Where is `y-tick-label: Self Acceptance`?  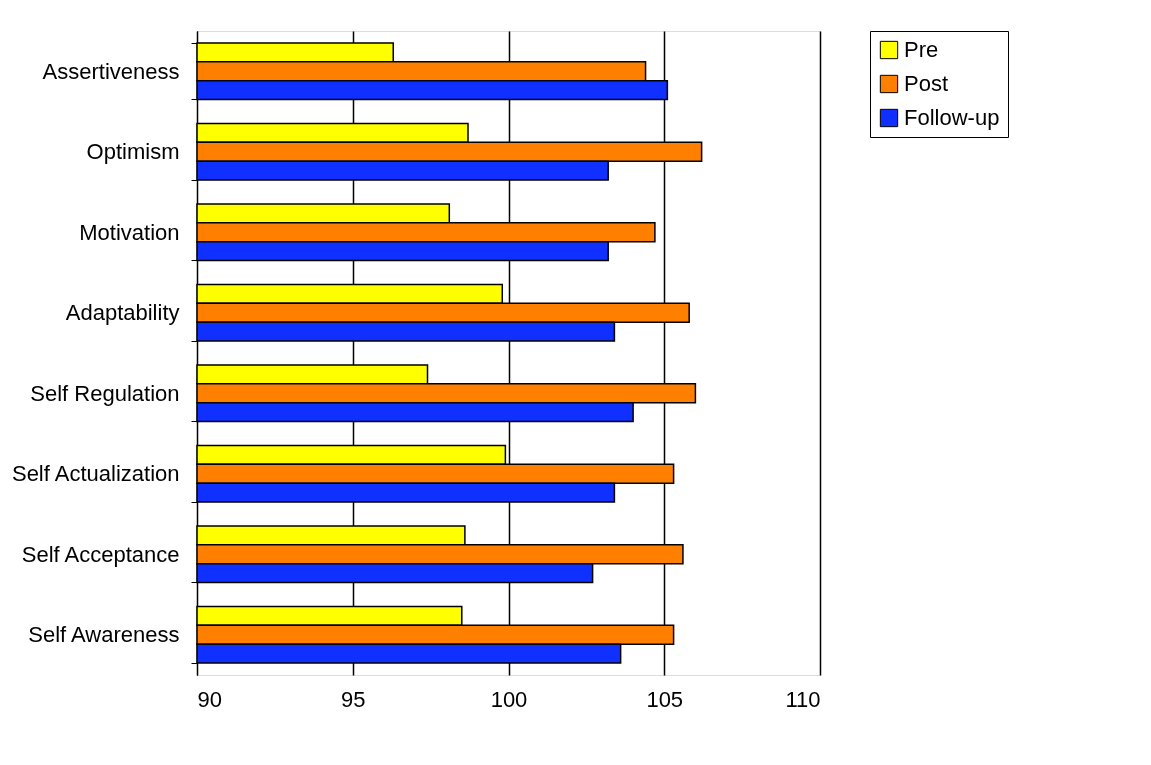 y-tick-label: Self Acceptance is located at coordinates (100, 554).